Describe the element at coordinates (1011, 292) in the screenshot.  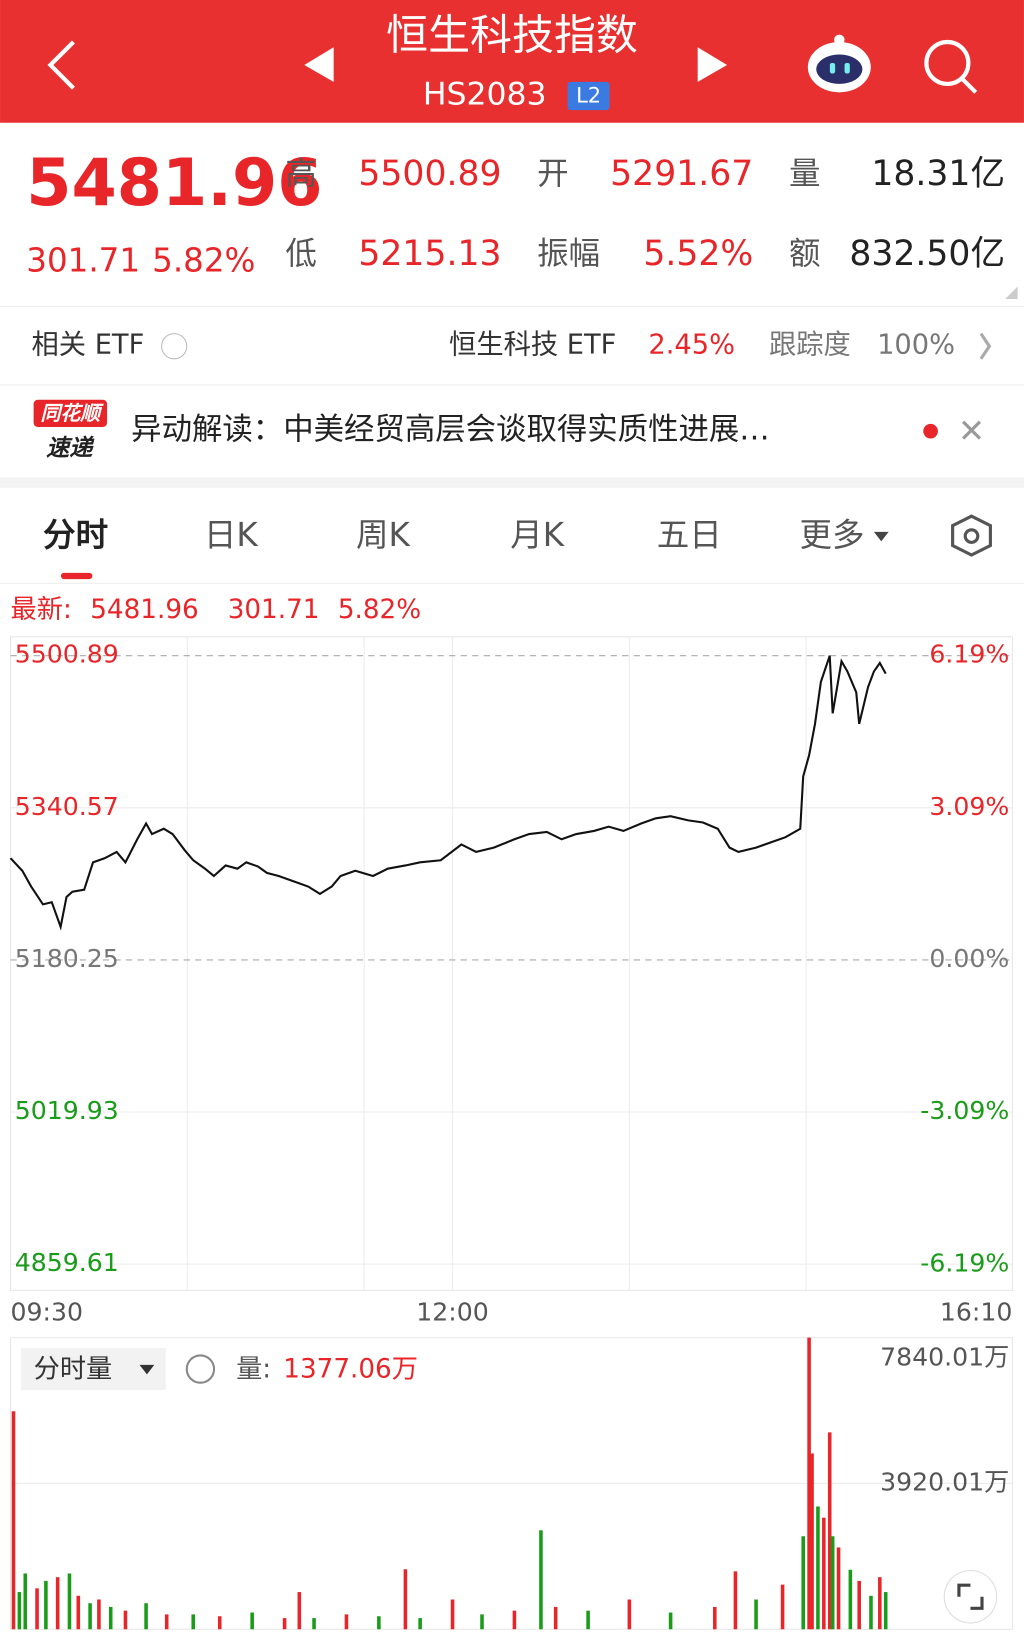
I see `corner` at that location.